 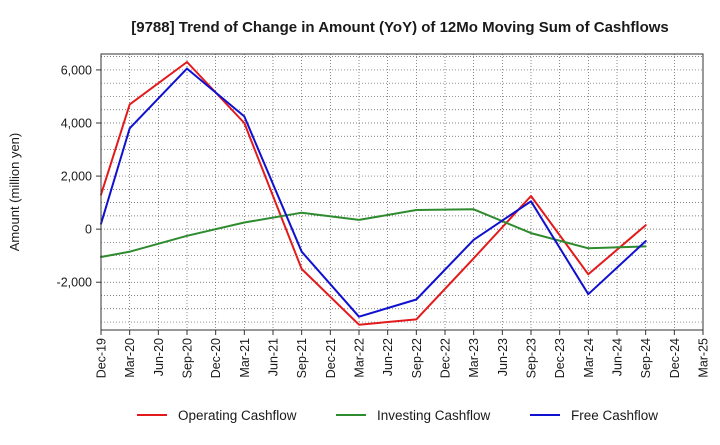 What do you see at coordinates (373, 233) in the screenshot?
I see `investing-cashflow-line` at bounding box center [373, 233].